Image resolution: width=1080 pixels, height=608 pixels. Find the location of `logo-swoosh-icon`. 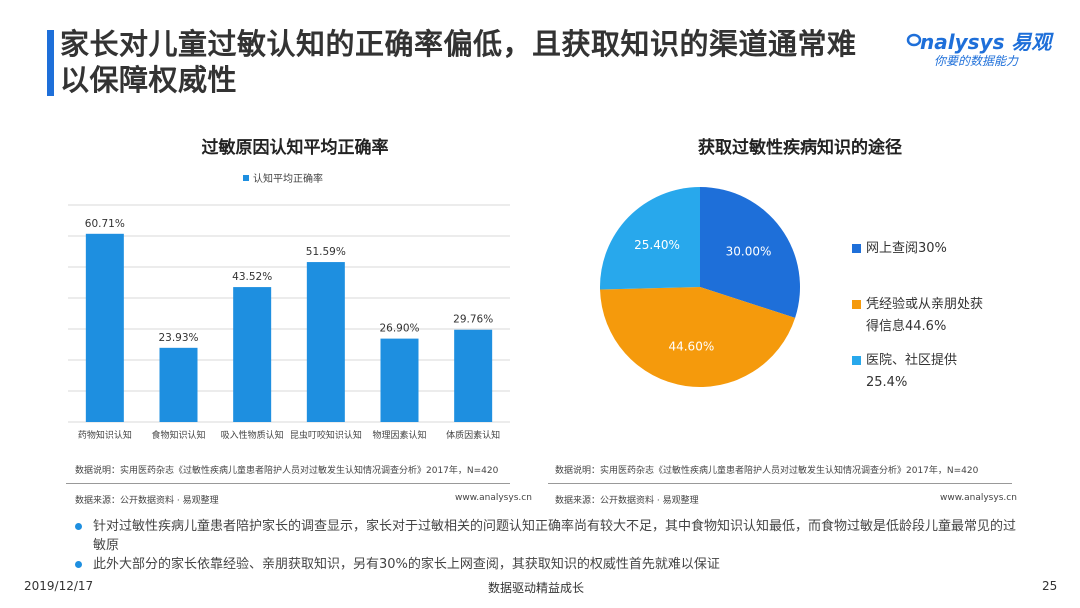

logo-swoosh-icon is located at coordinates (914, 40).